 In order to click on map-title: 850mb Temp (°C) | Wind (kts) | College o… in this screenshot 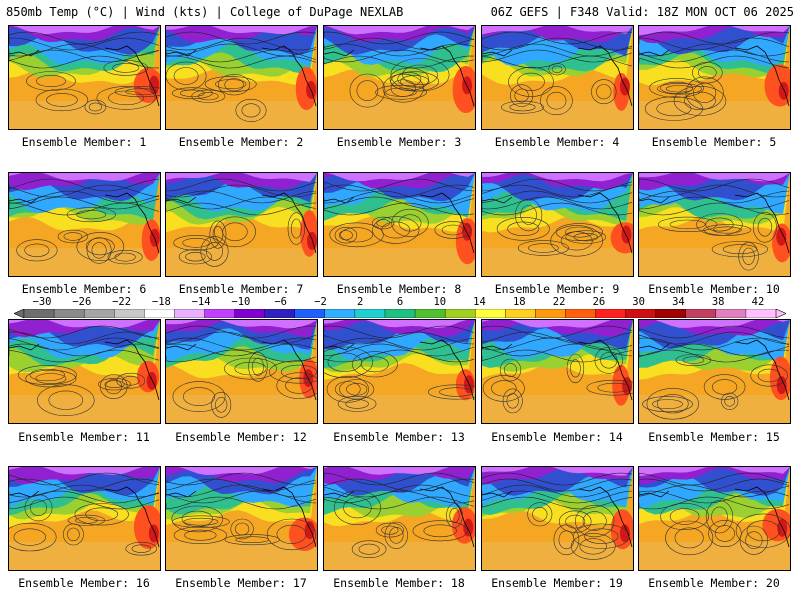, I will do `click(205, 12)`.